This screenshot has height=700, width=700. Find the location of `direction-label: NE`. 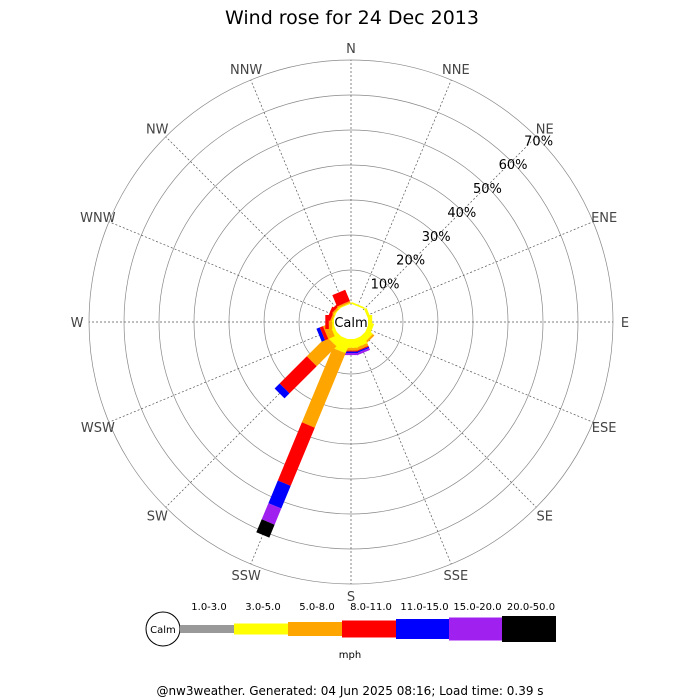

direction-label: NE is located at coordinates (545, 129).